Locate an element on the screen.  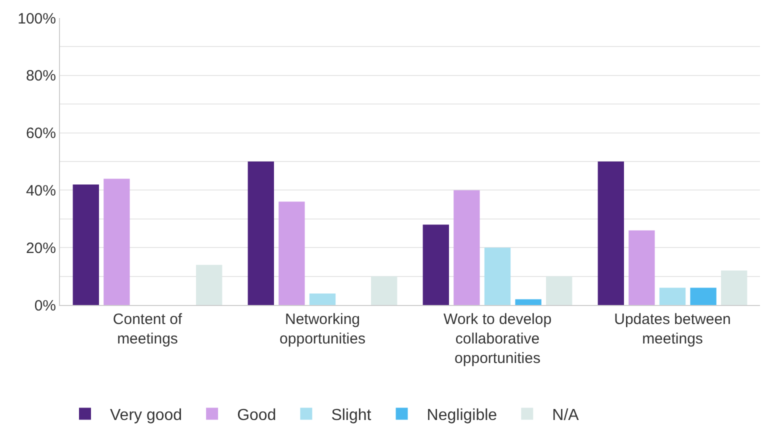
y-tick-label: 20% is located at coordinates (41, 248).